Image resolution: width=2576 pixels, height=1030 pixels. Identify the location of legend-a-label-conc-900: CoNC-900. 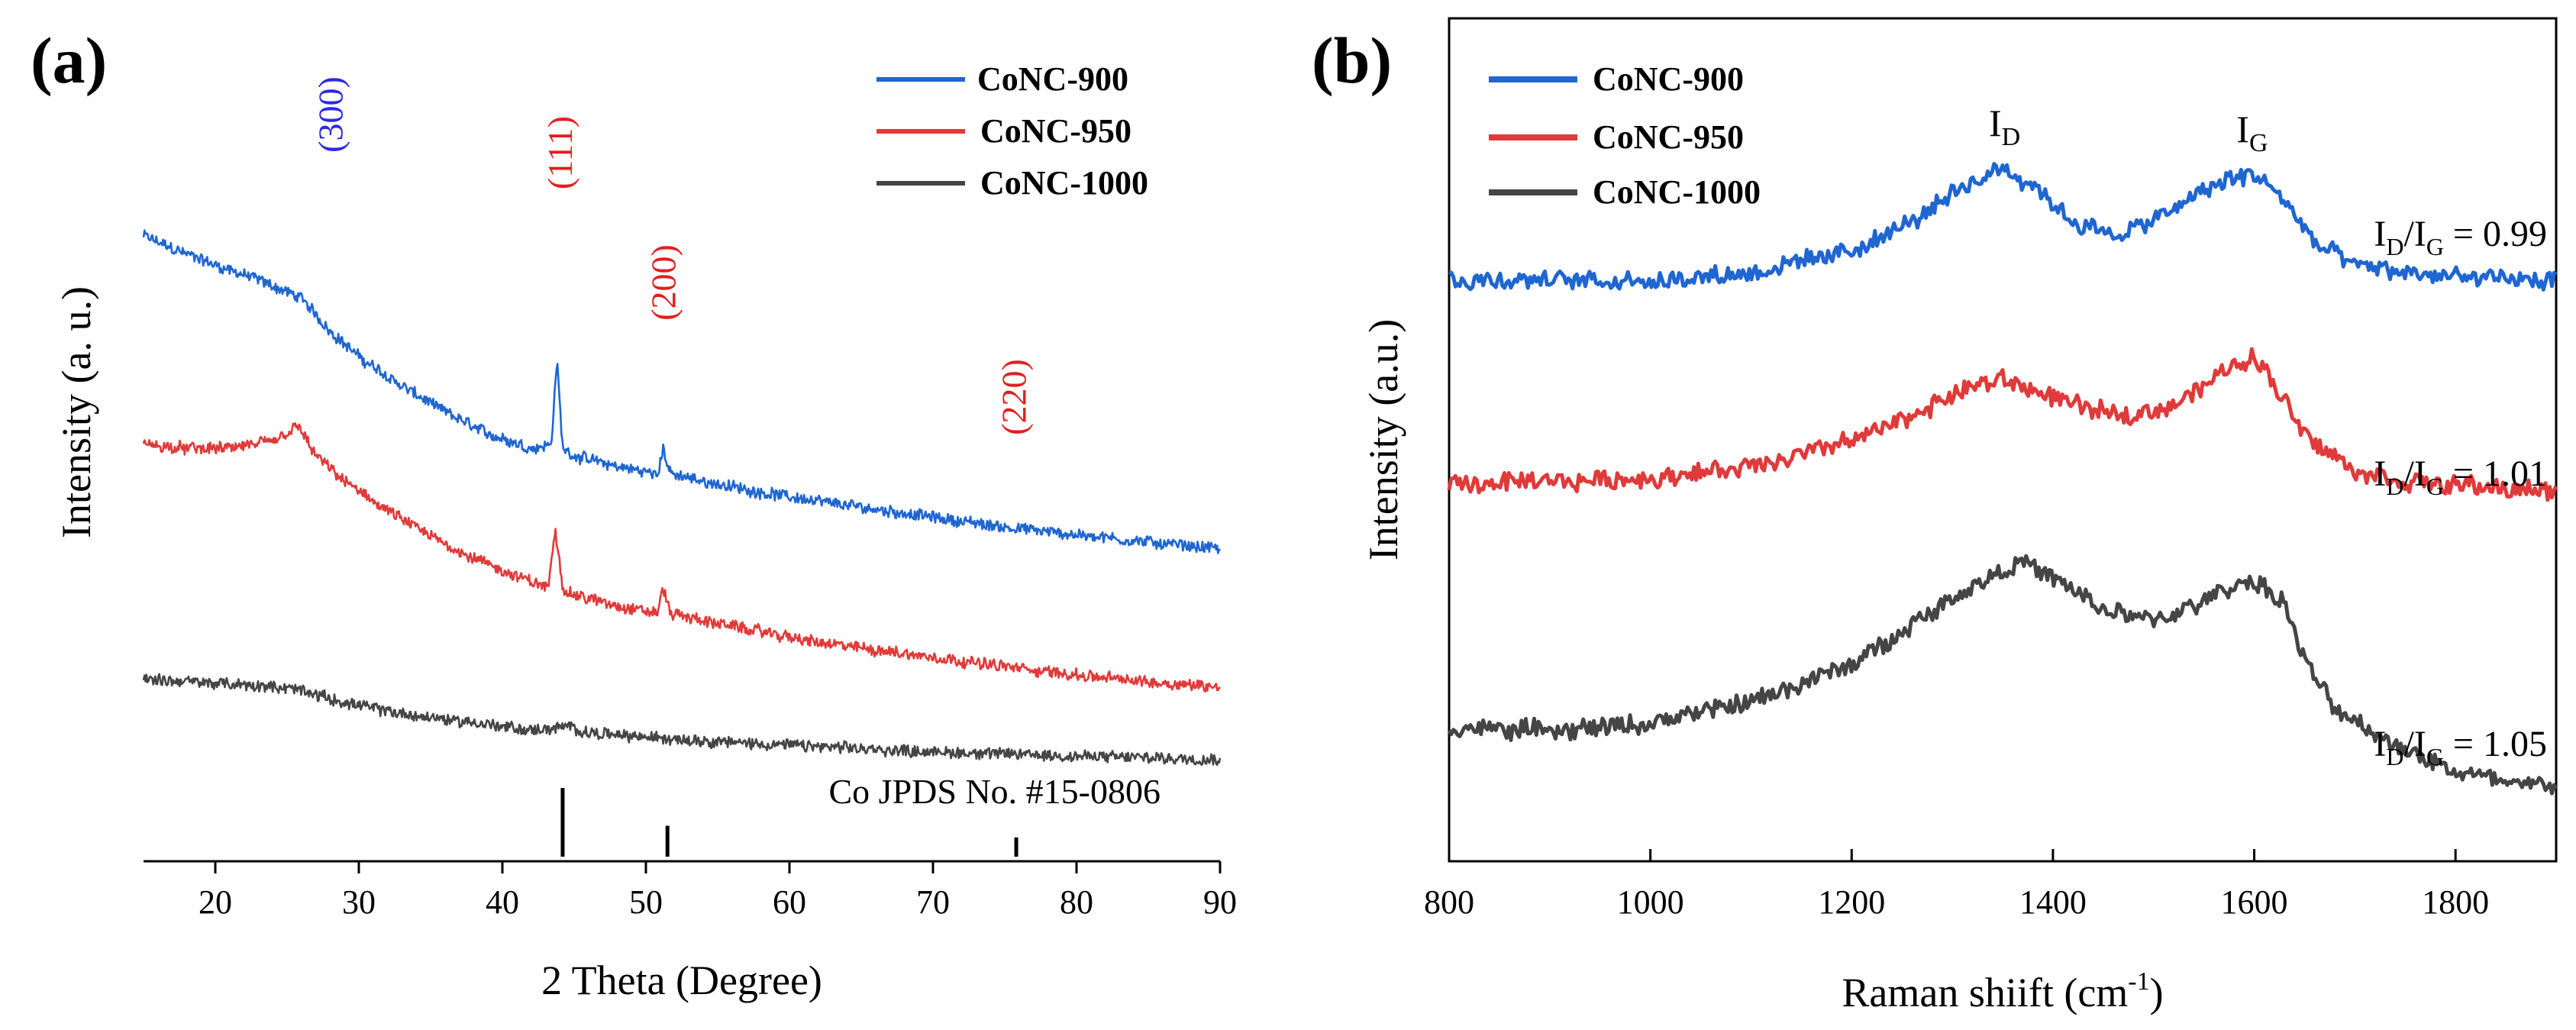
(1052, 79).